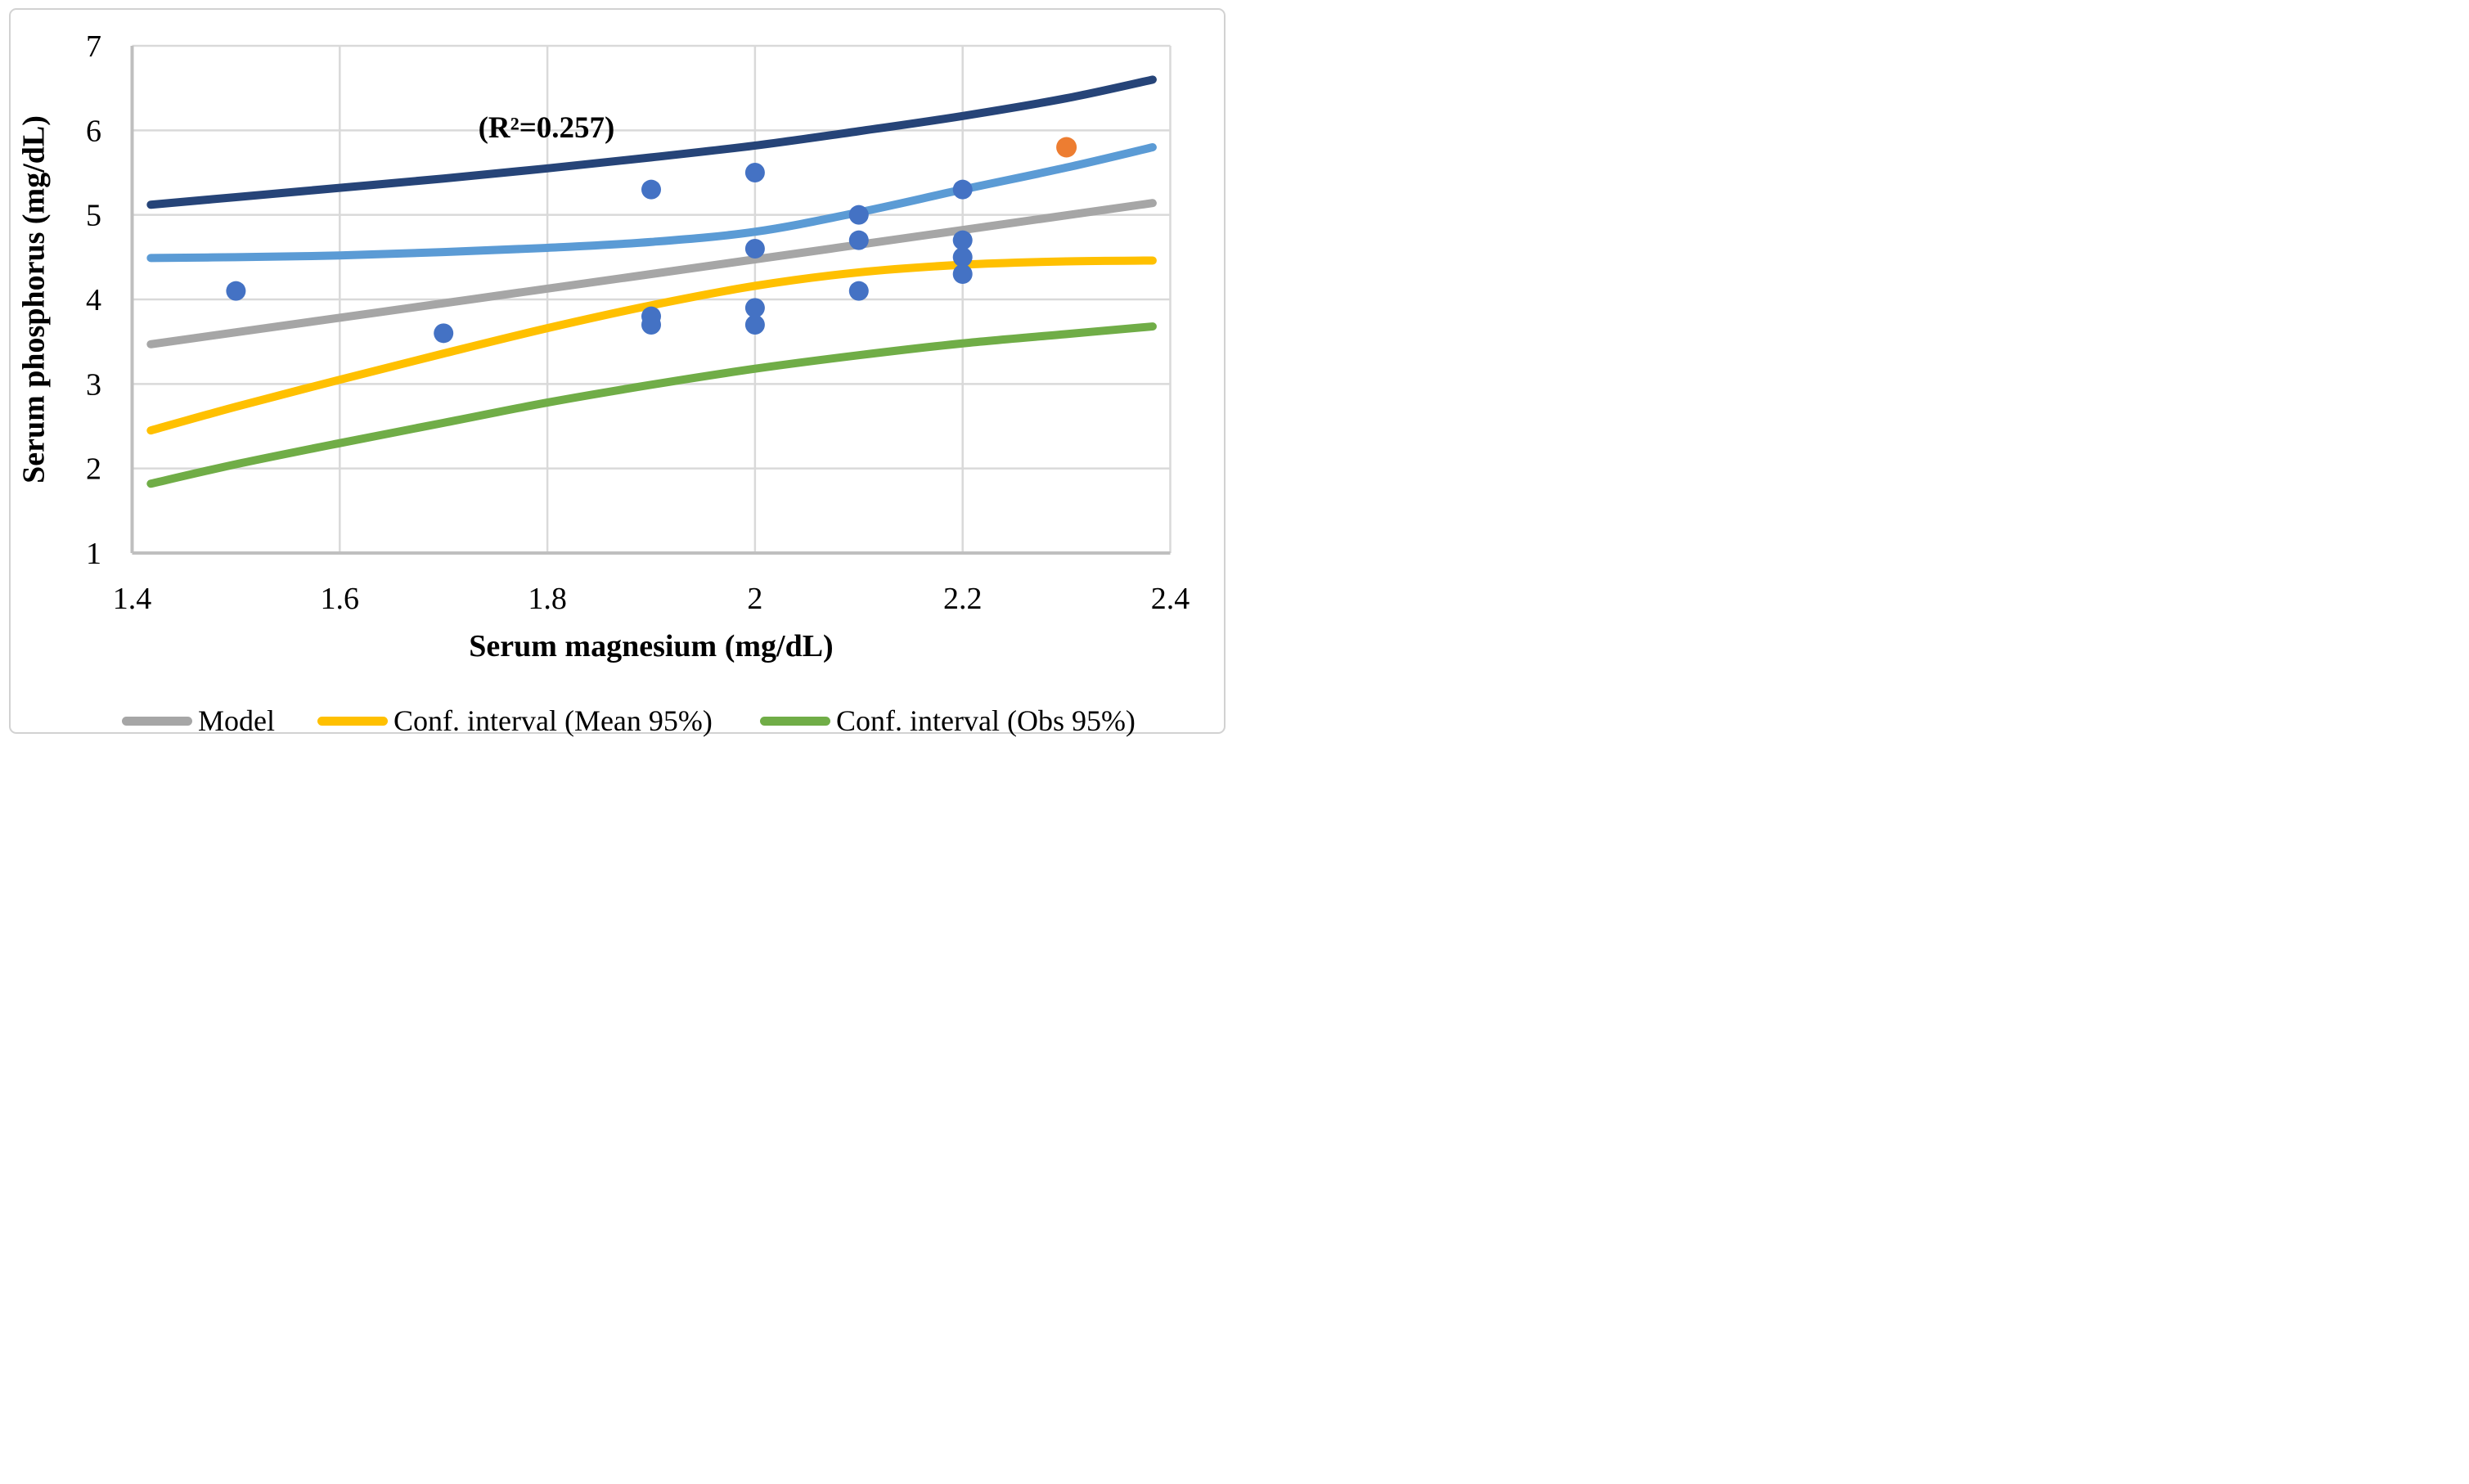 This screenshot has height=1484, width=2469. What do you see at coordinates (93, 46) in the screenshot?
I see `y-tick-label: 7` at bounding box center [93, 46].